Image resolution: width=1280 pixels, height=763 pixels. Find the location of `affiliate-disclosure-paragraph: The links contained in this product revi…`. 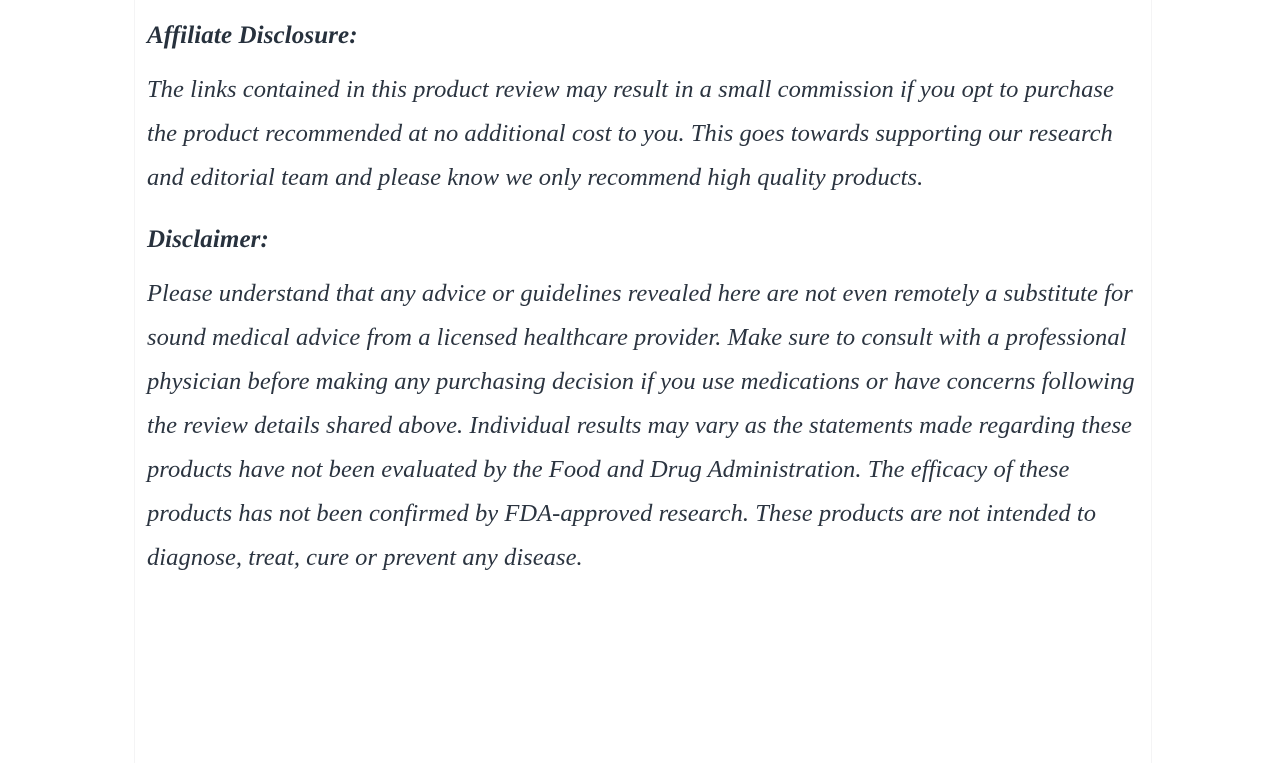

affiliate-disclosure-paragraph: The links contained in this product revi… is located at coordinates (630, 133).